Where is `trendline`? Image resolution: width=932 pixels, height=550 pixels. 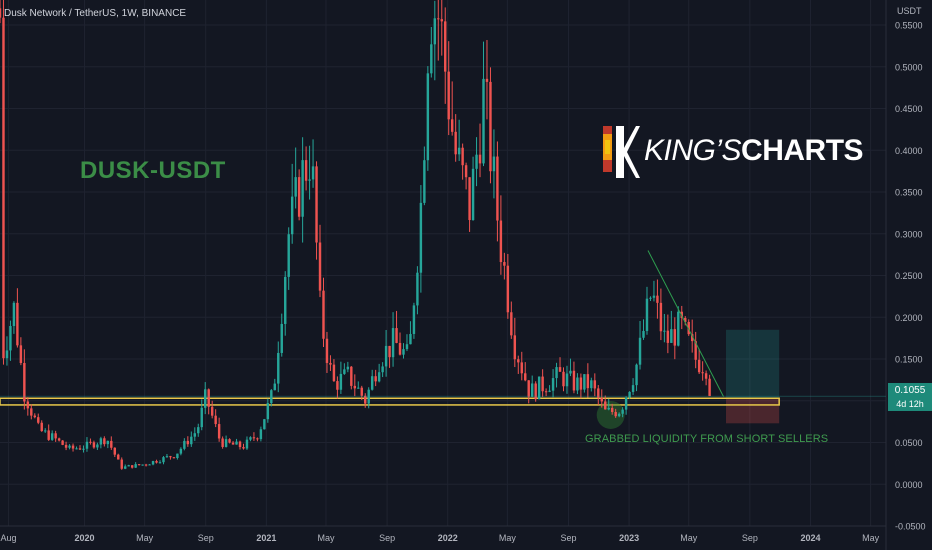 trendline is located at coordinates (685, 323).